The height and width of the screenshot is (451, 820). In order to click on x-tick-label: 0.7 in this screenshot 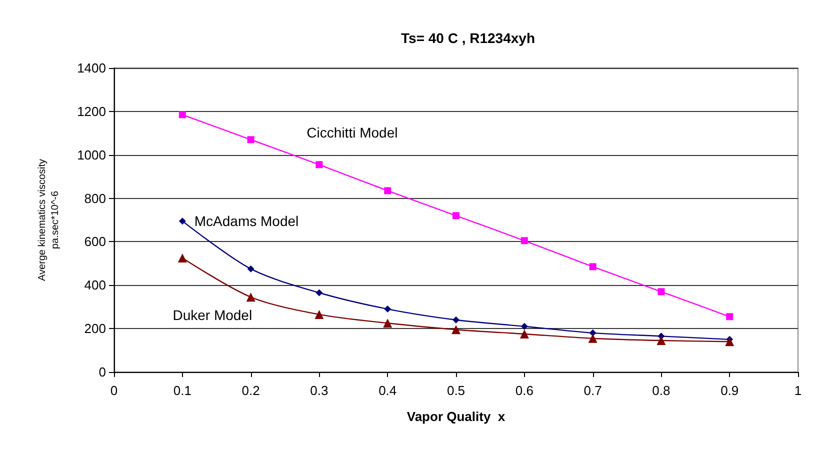, I will do `click(593, 390)`.